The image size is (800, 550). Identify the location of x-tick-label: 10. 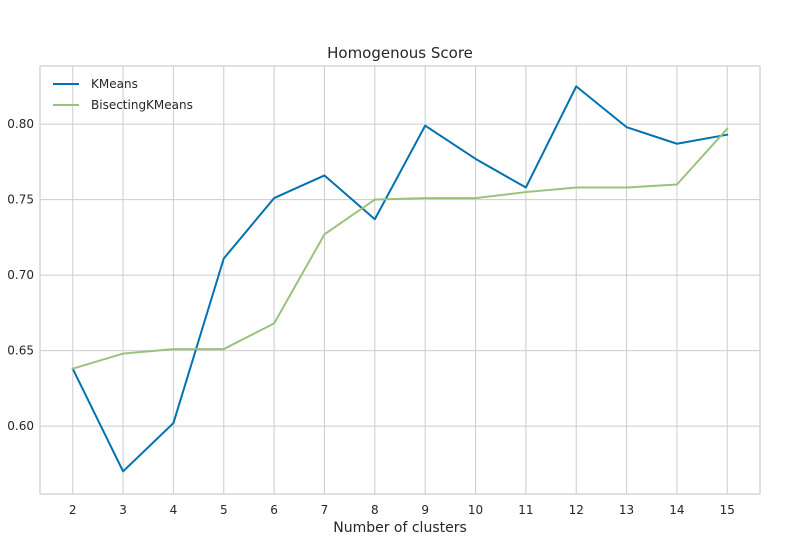
(475, 510).